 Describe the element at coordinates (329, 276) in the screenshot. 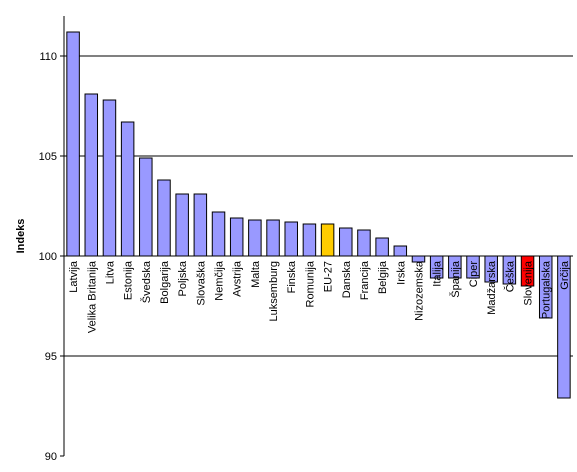

I see `category-label-15: EU-27` at that location.